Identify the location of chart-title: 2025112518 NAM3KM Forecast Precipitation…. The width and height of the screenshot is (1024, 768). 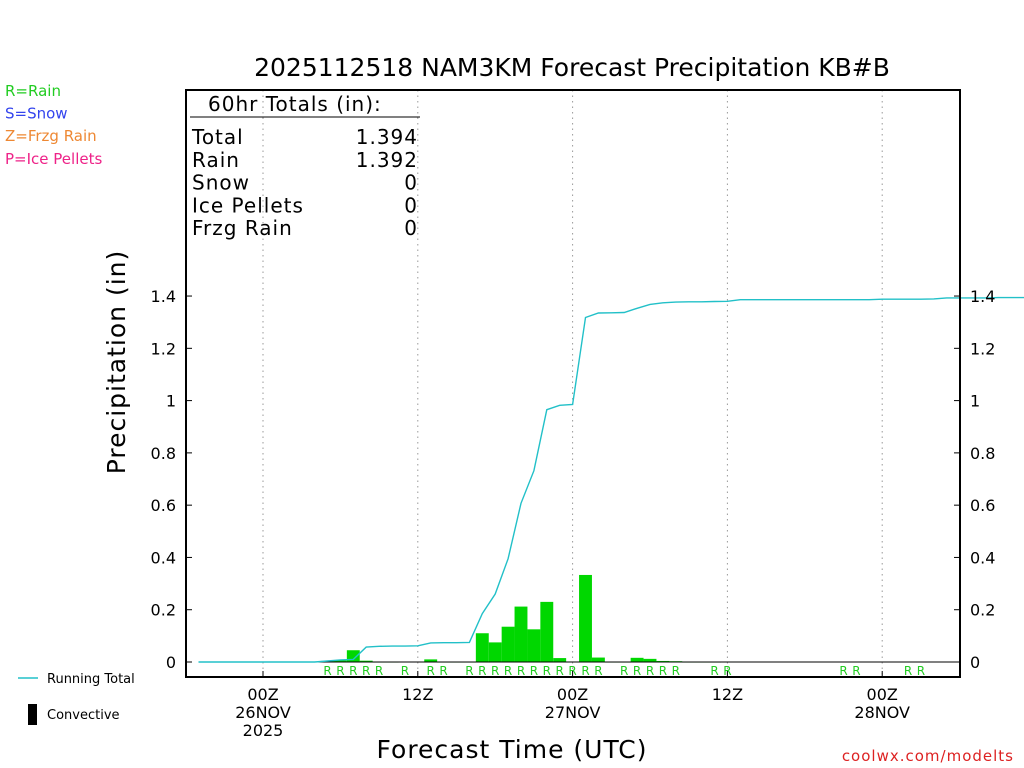
(572, 67).